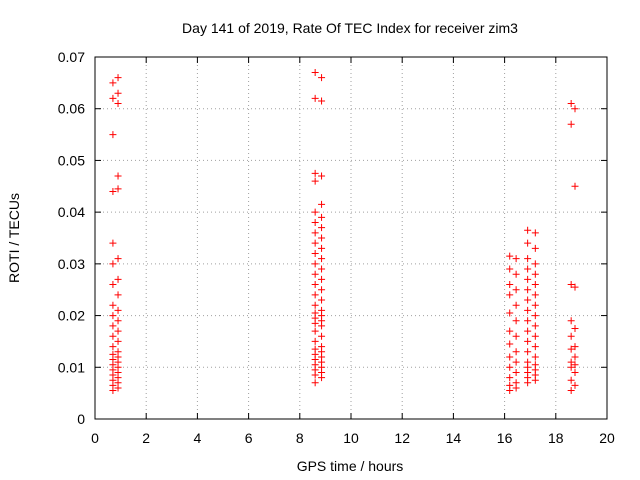 The width and height of the screenshot is (640, 480). Describe the element at coordinates (81, 419) in the screenshot. I see `y-tick-label: 0` at that location.